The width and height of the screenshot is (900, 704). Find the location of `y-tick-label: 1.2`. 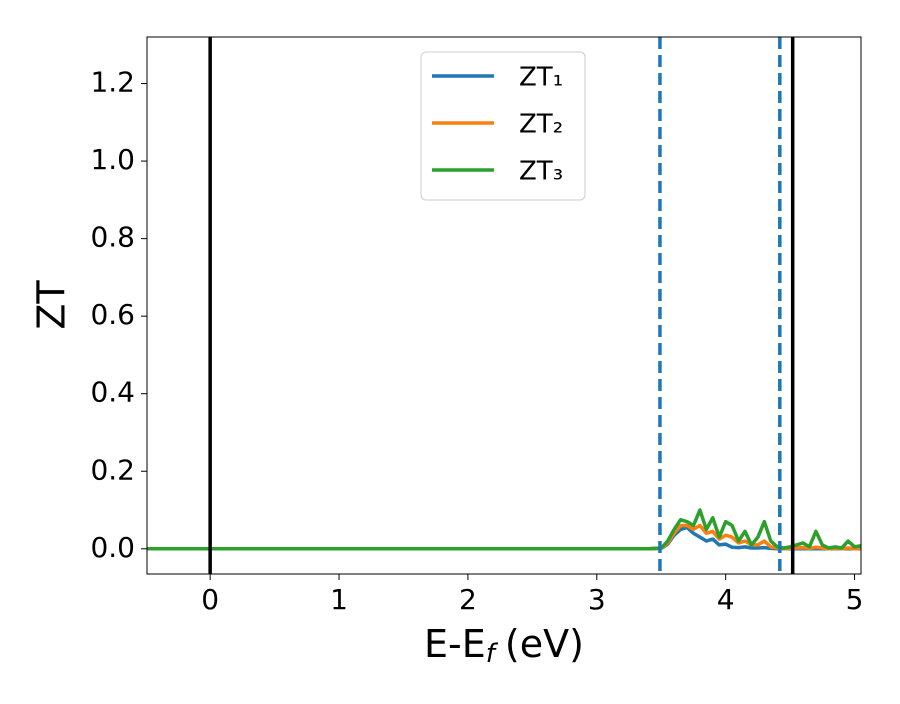

y-tick-label: 1.2 is located at coordinates (112, 82).